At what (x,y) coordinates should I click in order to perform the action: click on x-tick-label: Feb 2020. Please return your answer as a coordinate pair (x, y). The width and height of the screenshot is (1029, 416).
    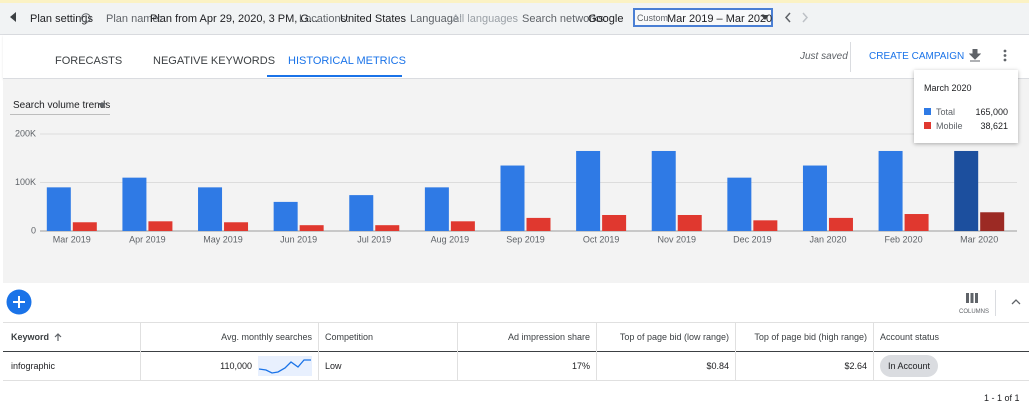
    Looking at the image, I should click on (904, 239).